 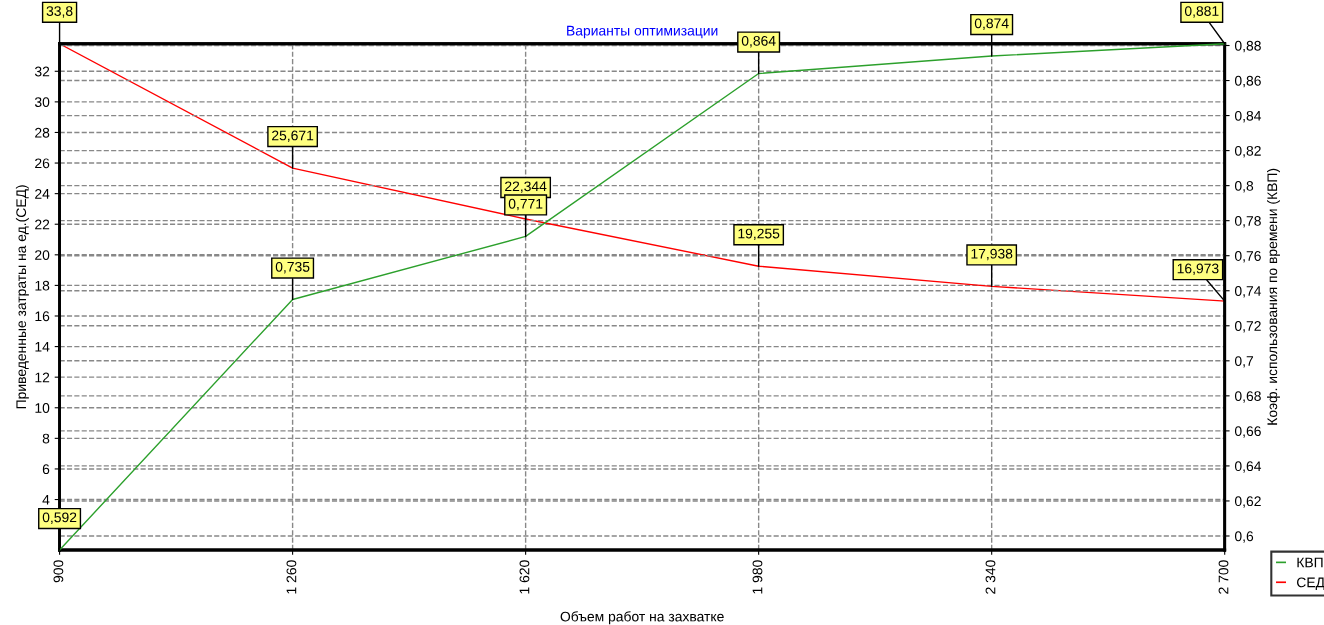 What do you see at coordinates (759, 234) in the screenshot?
I see `data-label: 19,255` at bounding box center [759, 234].